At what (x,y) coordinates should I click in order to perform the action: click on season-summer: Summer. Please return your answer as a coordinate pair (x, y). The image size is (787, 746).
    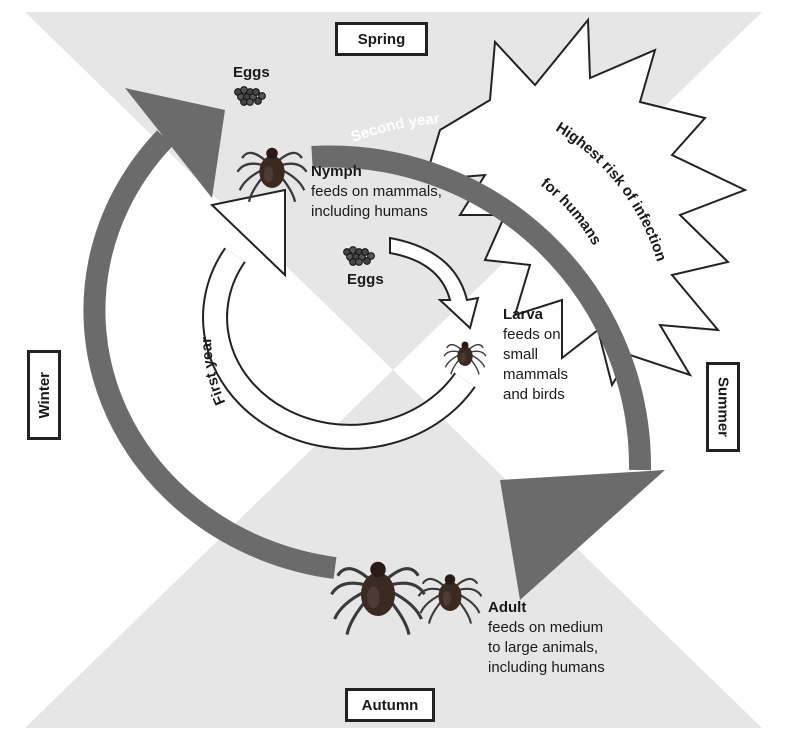
    Looking at the image, I should click on (723, 407).